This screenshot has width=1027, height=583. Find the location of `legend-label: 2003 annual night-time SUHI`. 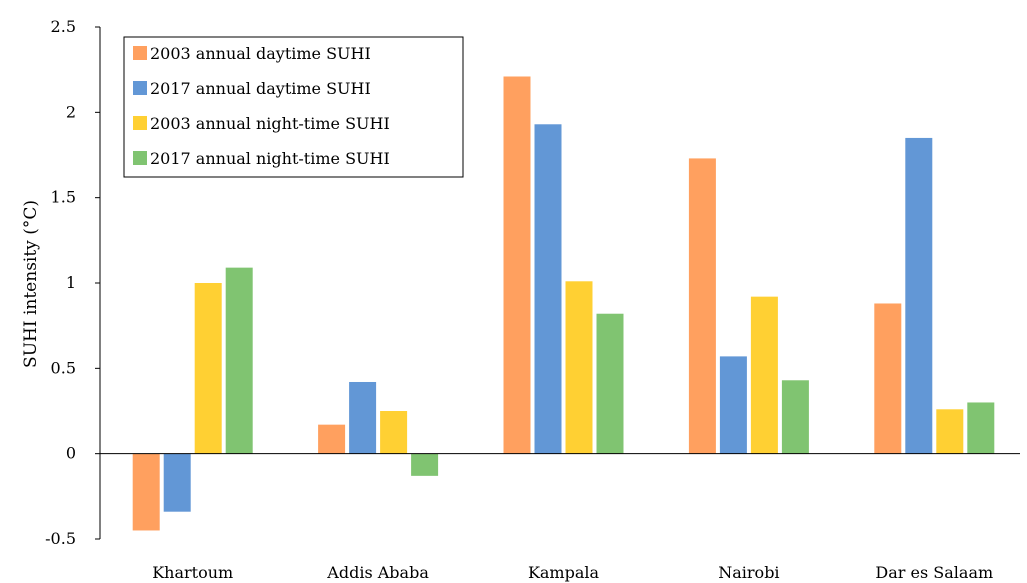

legend-label: 2003 annual night-time SUHI is located at coordinates (270, 123).